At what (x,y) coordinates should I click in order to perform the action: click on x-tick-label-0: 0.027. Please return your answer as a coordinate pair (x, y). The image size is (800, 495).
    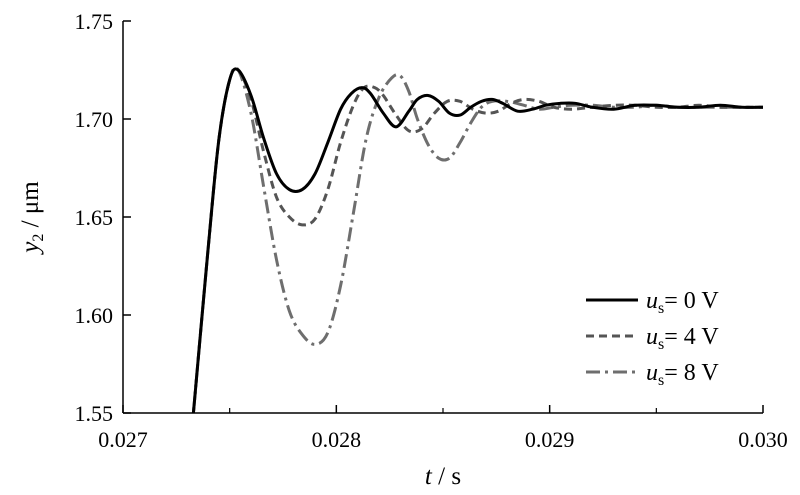
    Looking at the image, I should click on (123, 439).